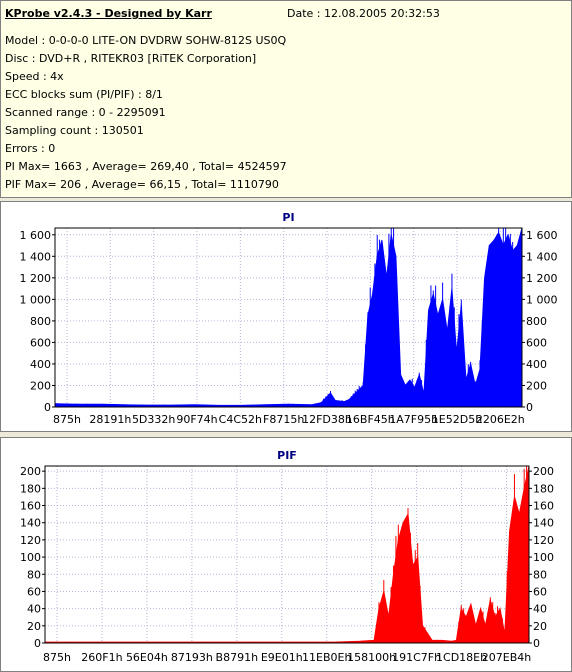 This screenshot has width=572, height=672. Describe the element at coordinates (240, 419) in the screenshot. I see `x-tick-label: C4C52h` at that location.